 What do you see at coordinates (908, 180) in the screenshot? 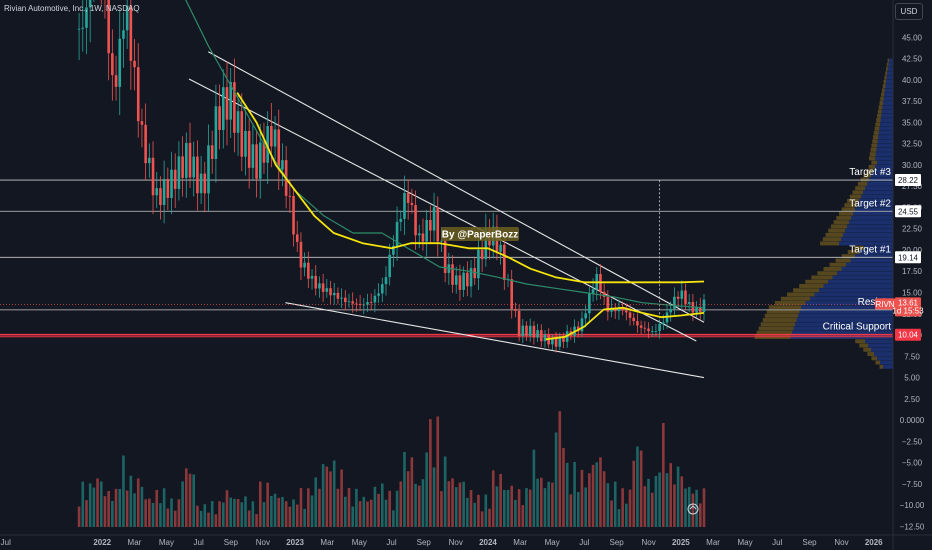
I see `target3-price-tag` at bounding box center [908, 180].